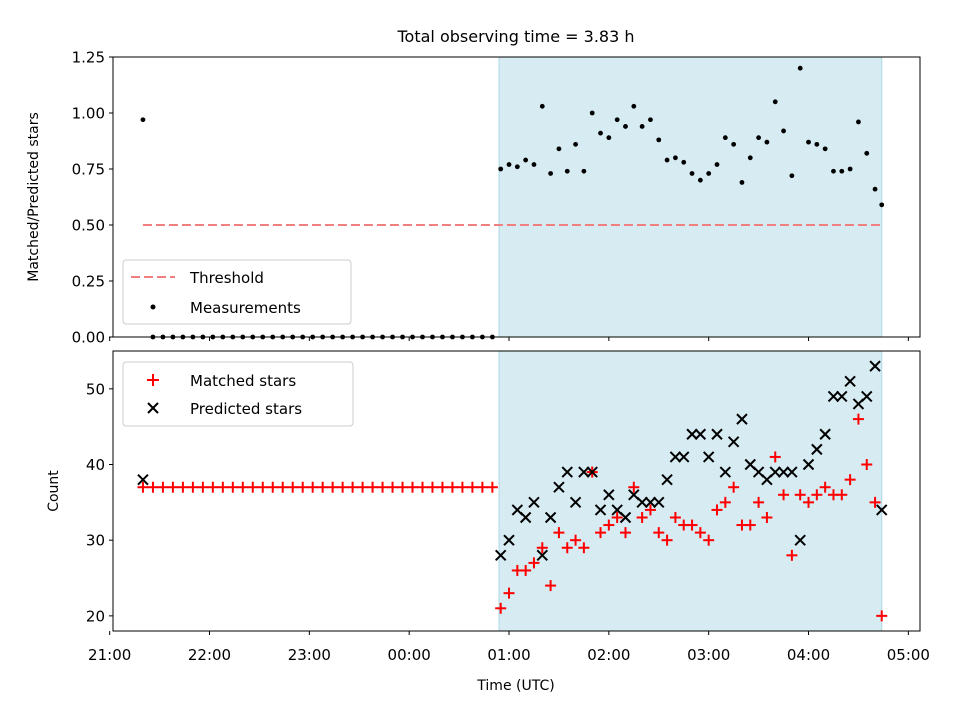 The height and width of the screenshot is (720, 960). What do you see at coordinates (109, 655) in the screenshot?
I see `x-tick-label: 21:00` at bounding box center [109, 655].